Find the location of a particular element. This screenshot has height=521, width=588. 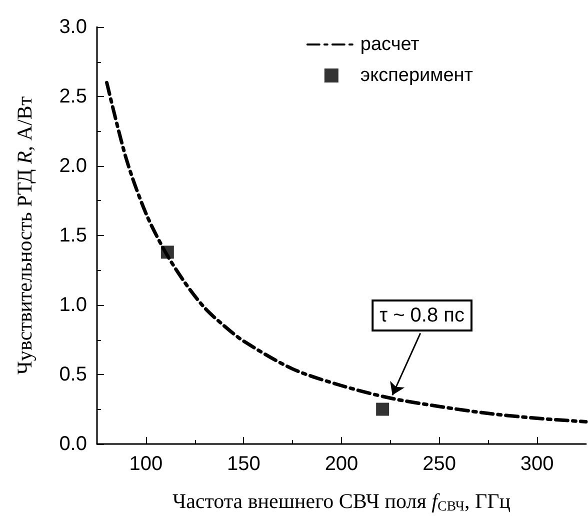

x-tick-label: 100 is located at coordinates (146, 464).